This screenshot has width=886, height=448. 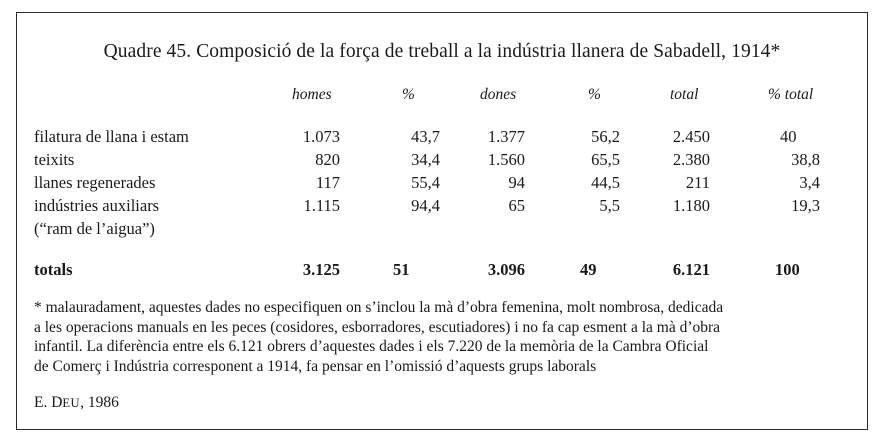 I want to click on cell-pct-homes: 34,4, so click(x=425, y=159).